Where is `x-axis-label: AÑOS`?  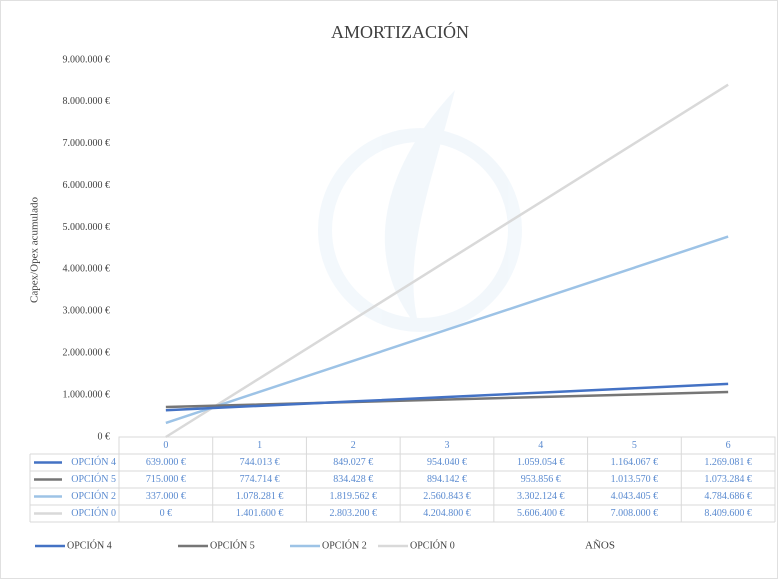 x-axis-label: AÑOS is located at coordinates (600, 546).